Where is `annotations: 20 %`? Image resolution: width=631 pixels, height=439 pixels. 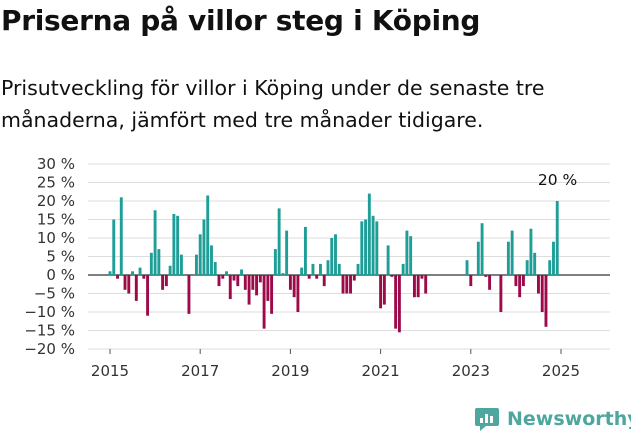
annotations: 20 % is located at coordinates (557, 180).